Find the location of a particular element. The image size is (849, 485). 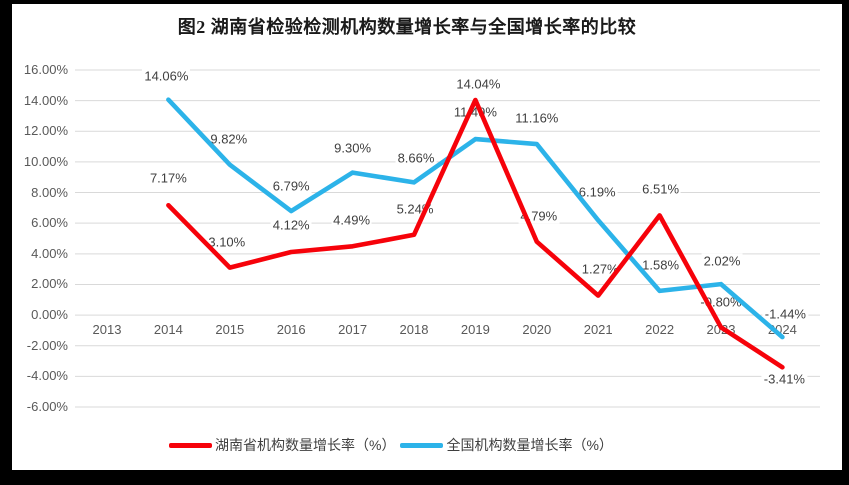

x-axis-tick-label: 2018 is located at coordinates (414, 329).